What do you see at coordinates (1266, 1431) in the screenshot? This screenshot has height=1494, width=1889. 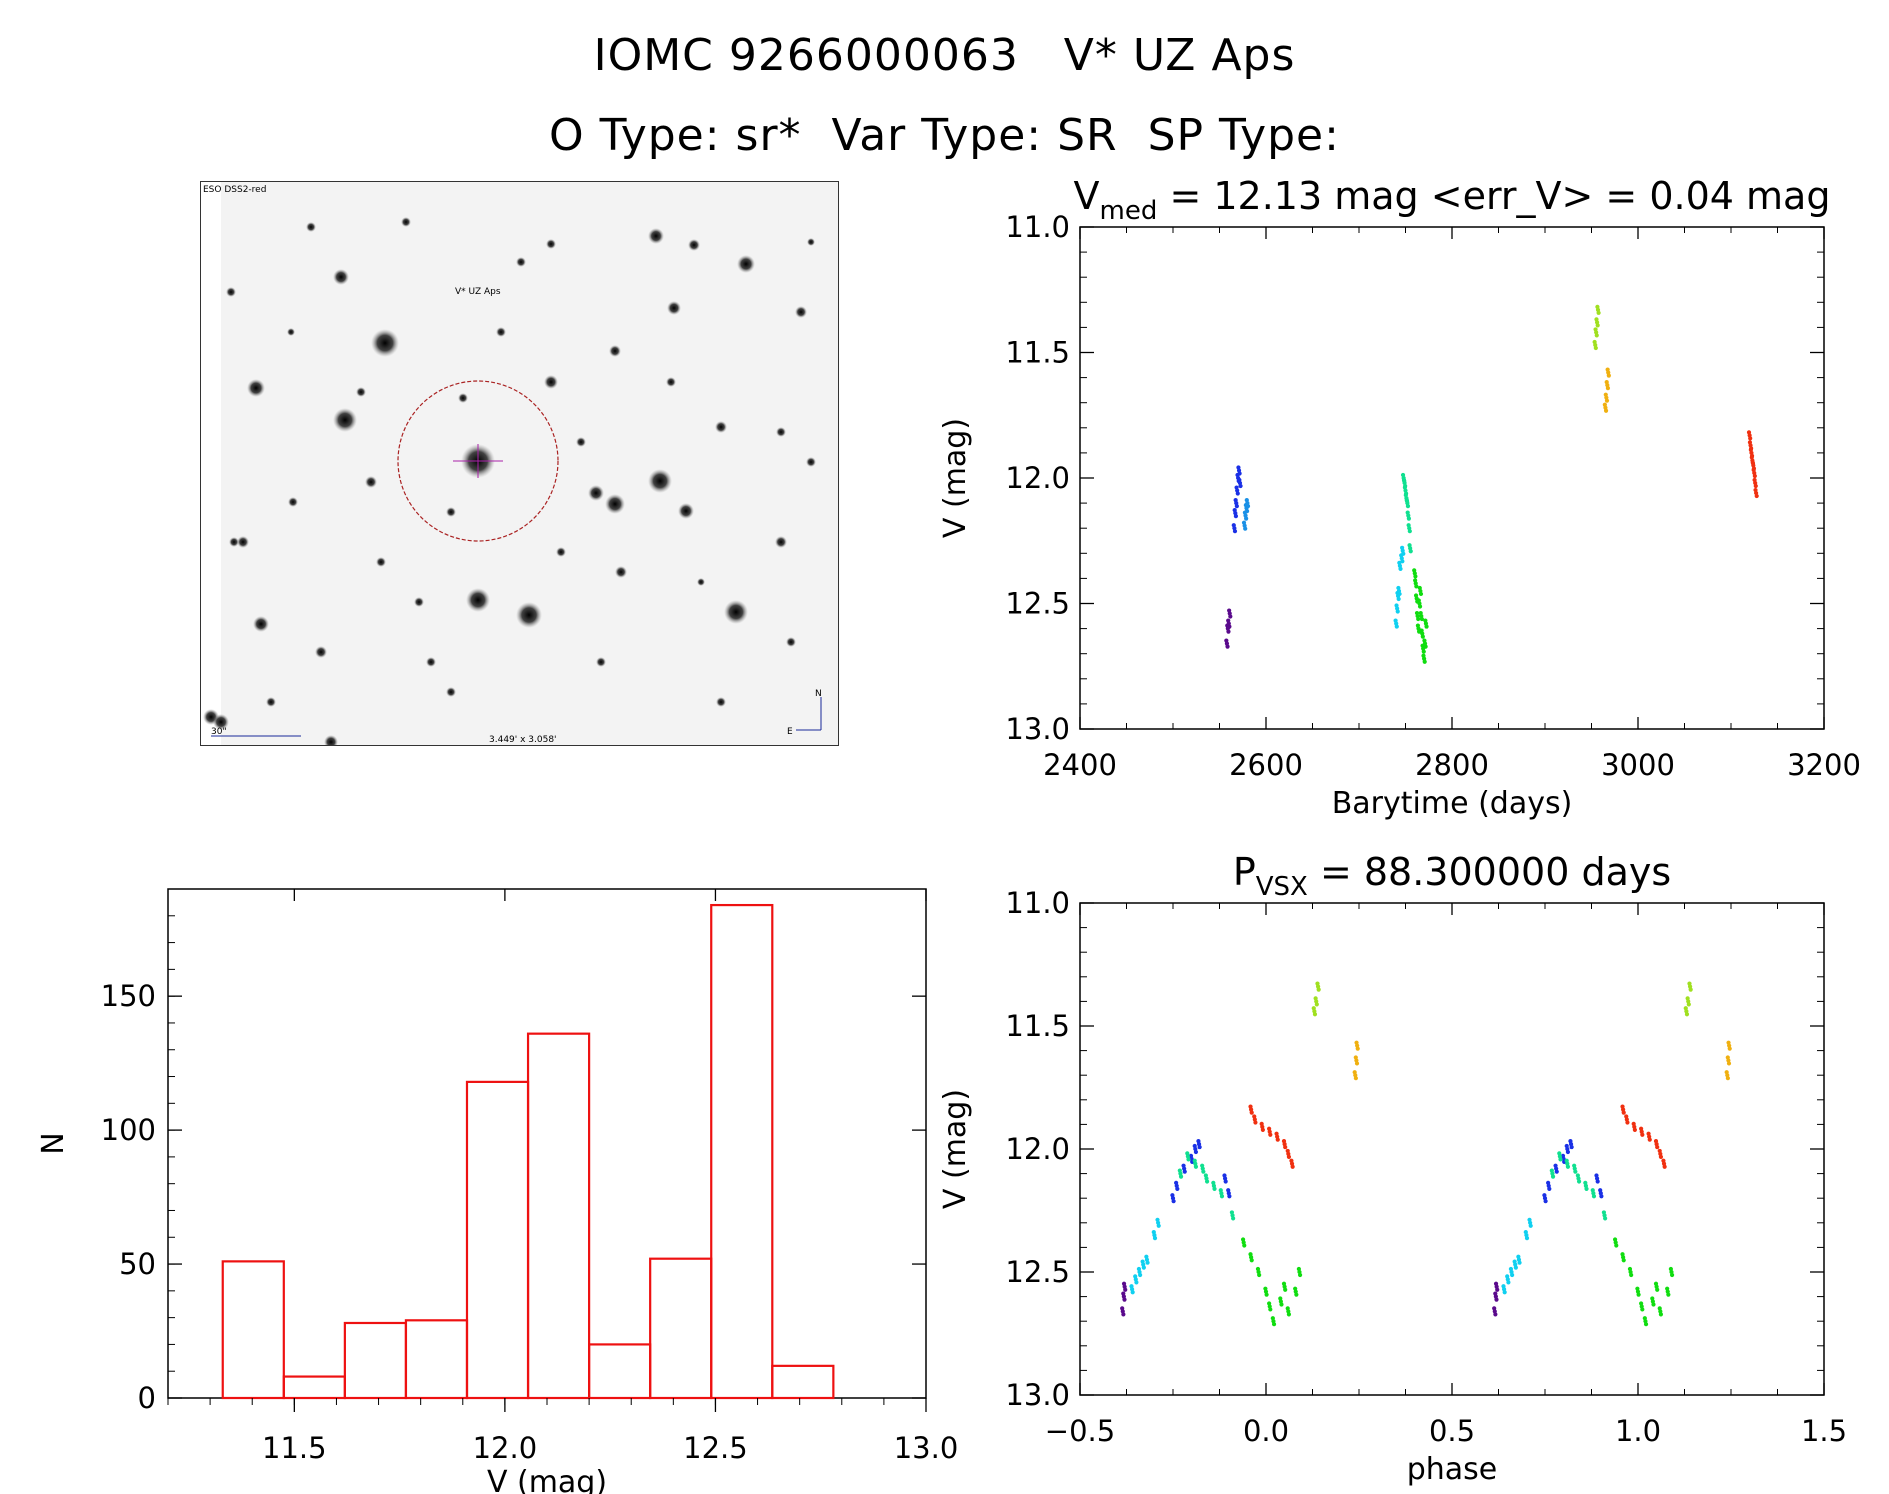 I see `x-tick-label: 0.0` at bounding box center [1266, 1431].